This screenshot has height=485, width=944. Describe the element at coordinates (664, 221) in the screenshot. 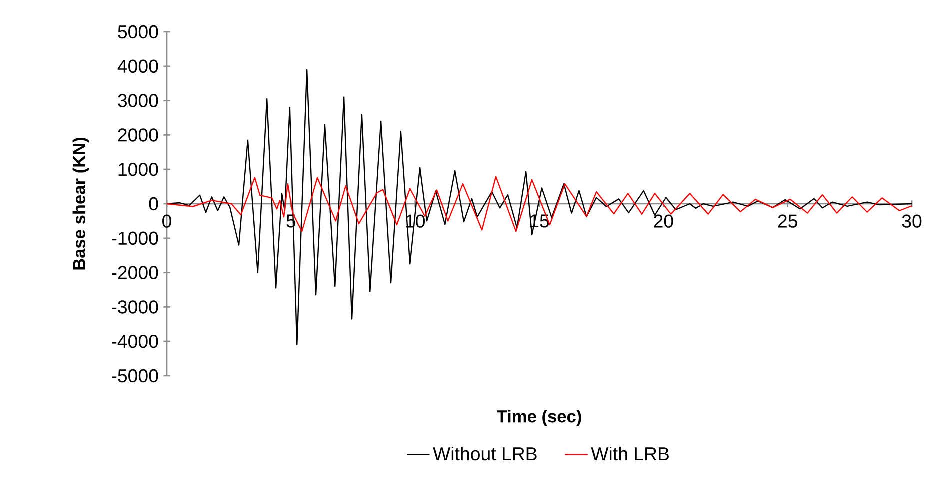

I see `x-tick-label: 20` at that location.